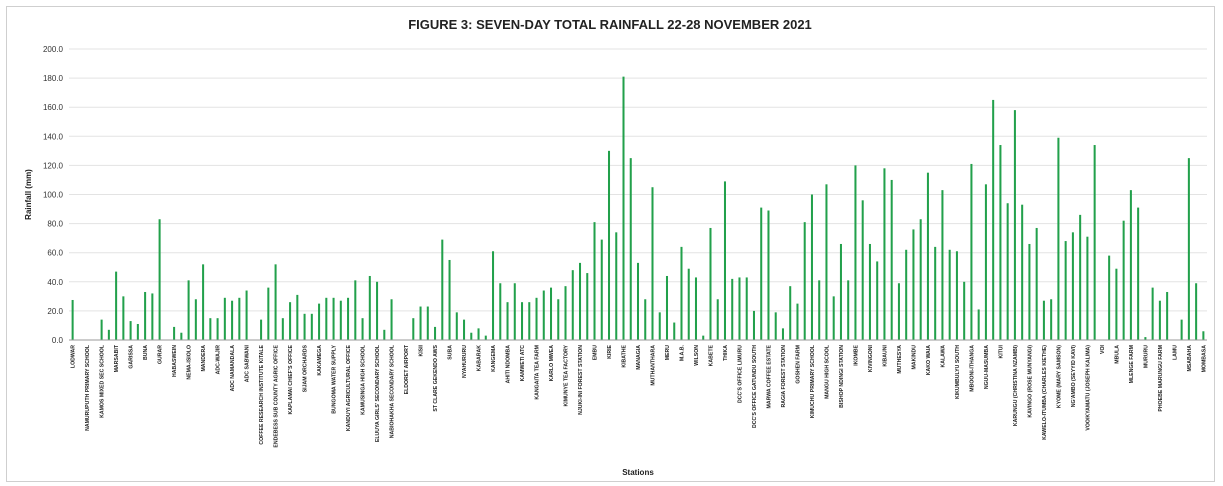 Image resolution: width=1223 pixels, height=486 pixels. Describe the element at coordinates (378, 393) in the screenshot. I see `x-category-label: ELUUYA GIRLS' SECONDARY SCHOOL` at that location.